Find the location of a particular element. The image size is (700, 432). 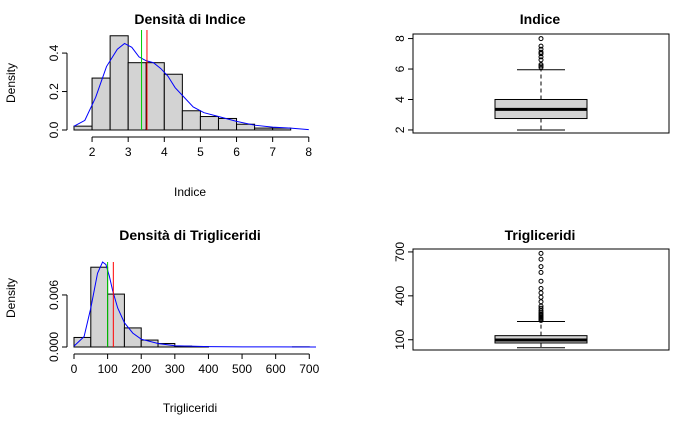

p3-ytick-label-0: 100 is located at coordinates (400, 339).